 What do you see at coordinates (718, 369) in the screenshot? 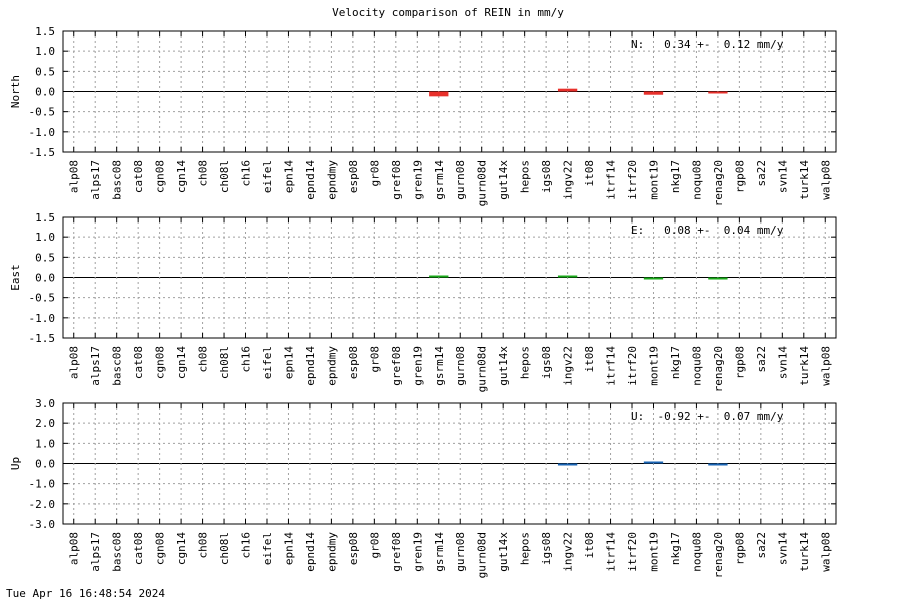
I see `x-tick-label: renag20` at bounding box center [718, 369].